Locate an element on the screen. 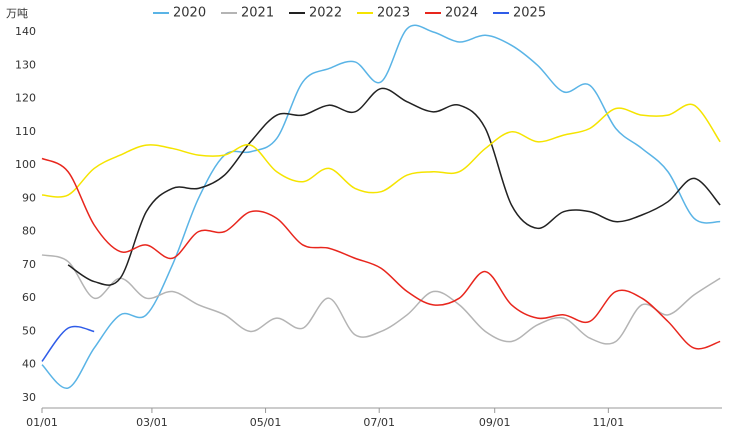 This screenshot has width=730, height=439. y-tick-label: 30 is located at coordinates (29, 397).